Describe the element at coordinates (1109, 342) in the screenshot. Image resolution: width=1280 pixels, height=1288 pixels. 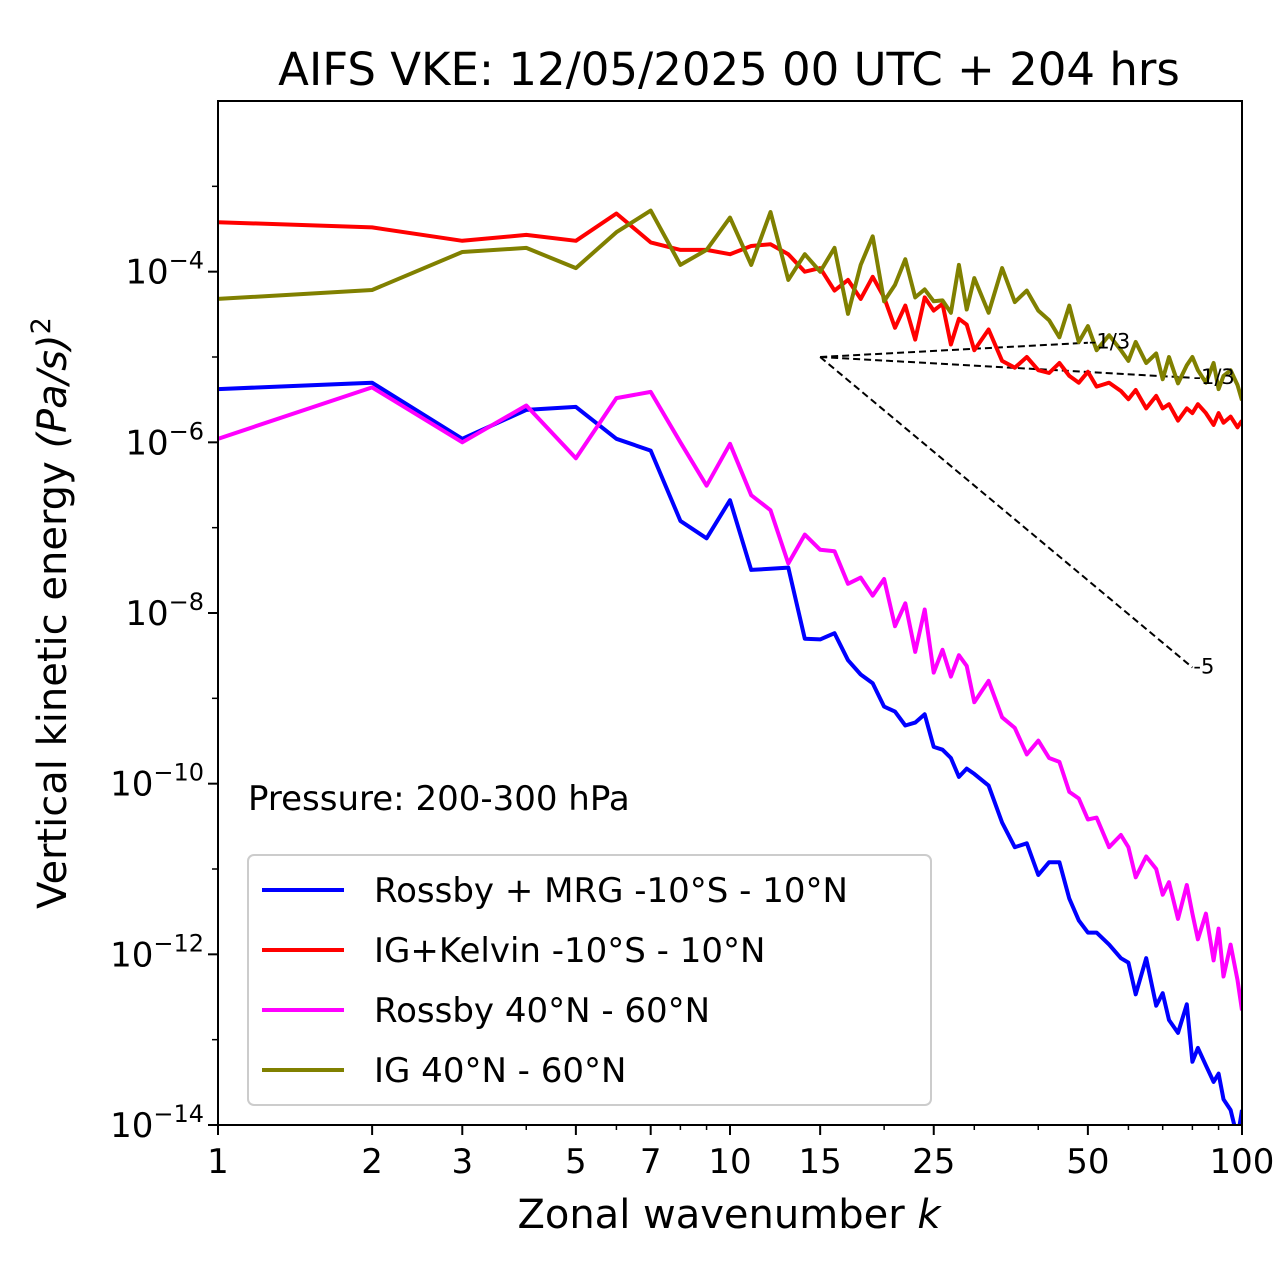
I see `reference-line-label-1: -1/3` at that location.